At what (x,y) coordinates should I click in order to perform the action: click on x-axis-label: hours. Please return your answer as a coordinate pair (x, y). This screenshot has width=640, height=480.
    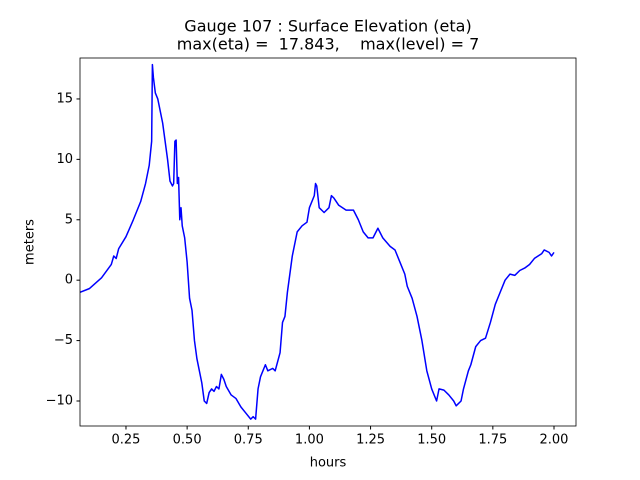
    Looking at the image, I should click on (328, 463).